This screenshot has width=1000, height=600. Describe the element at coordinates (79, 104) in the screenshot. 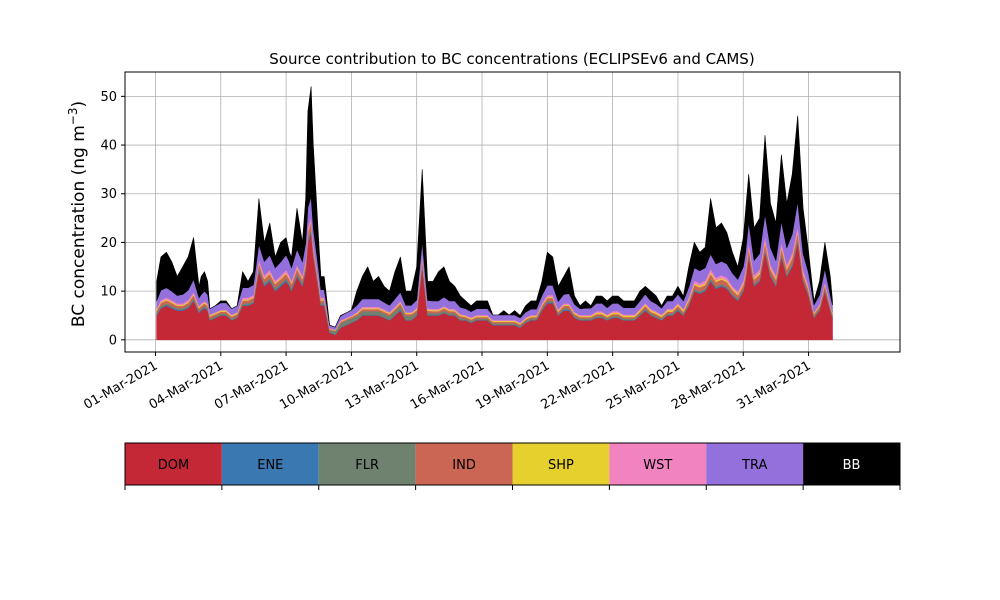

I see `y-axis-label-close: )` at that location.